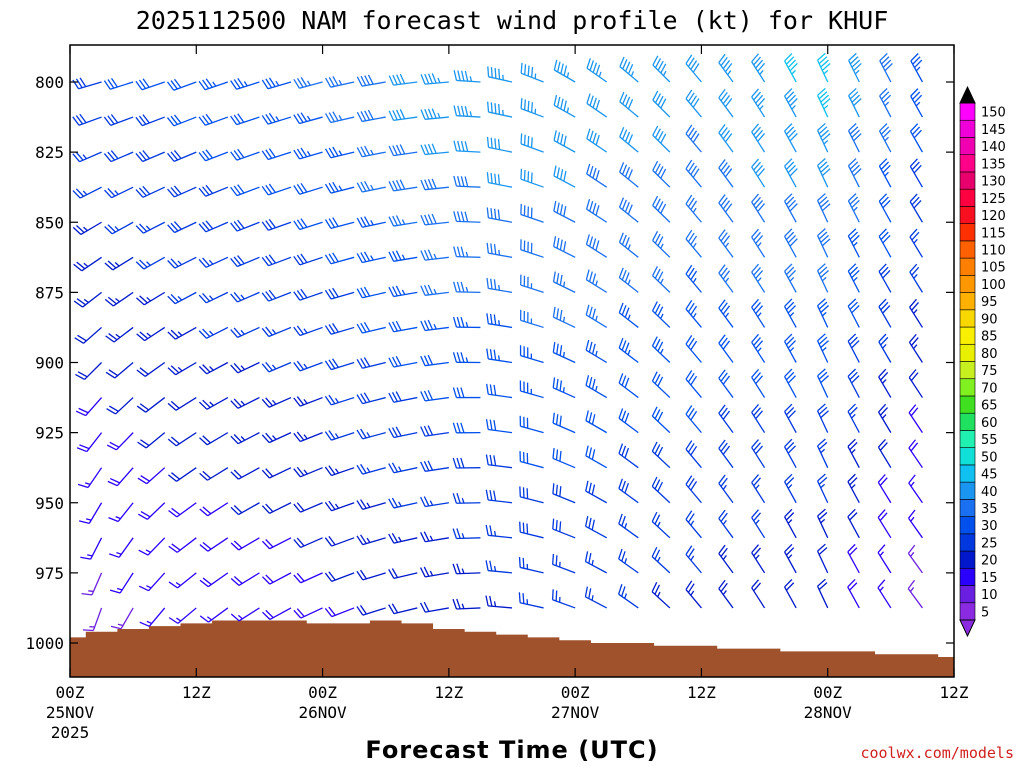 The image size is (1024, 768). What do you see at coordinates (989, 457) in the screenshot?
I see `colorbar-label: 50` at bounding box center [989, 457].